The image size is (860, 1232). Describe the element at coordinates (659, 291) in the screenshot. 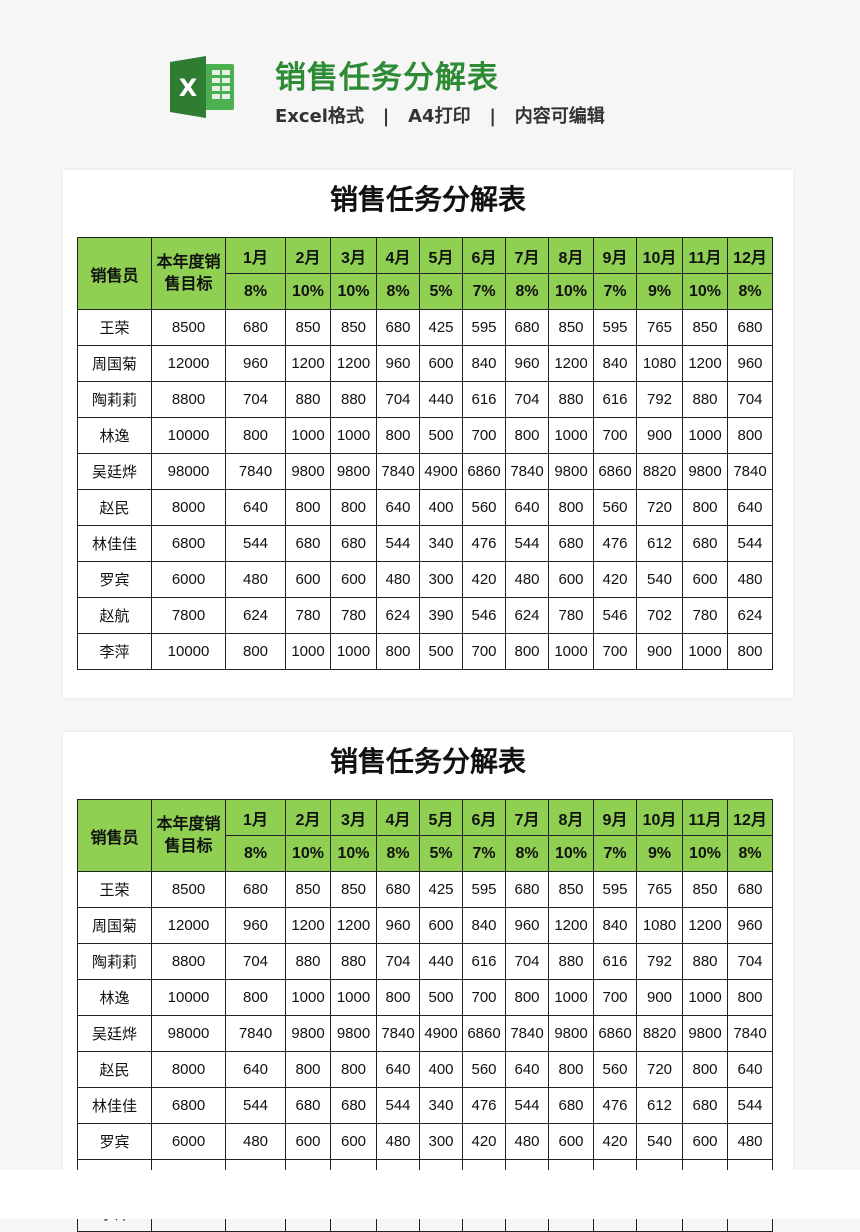

I see `header-percent: 9%` at that location.